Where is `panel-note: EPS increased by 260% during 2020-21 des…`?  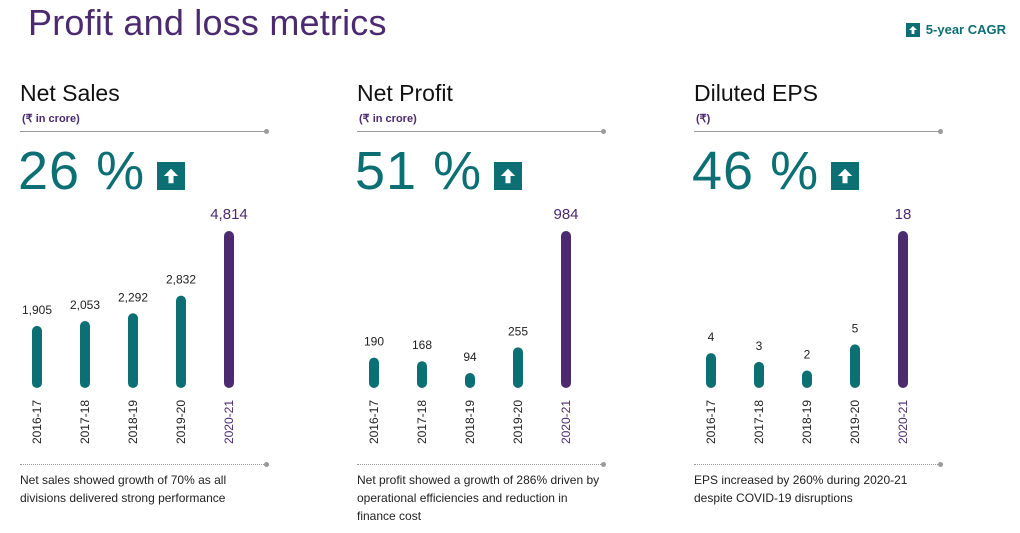 panel-note: EPS increased by 260% during 2020-21 des… is located at coordinates (801, 489).